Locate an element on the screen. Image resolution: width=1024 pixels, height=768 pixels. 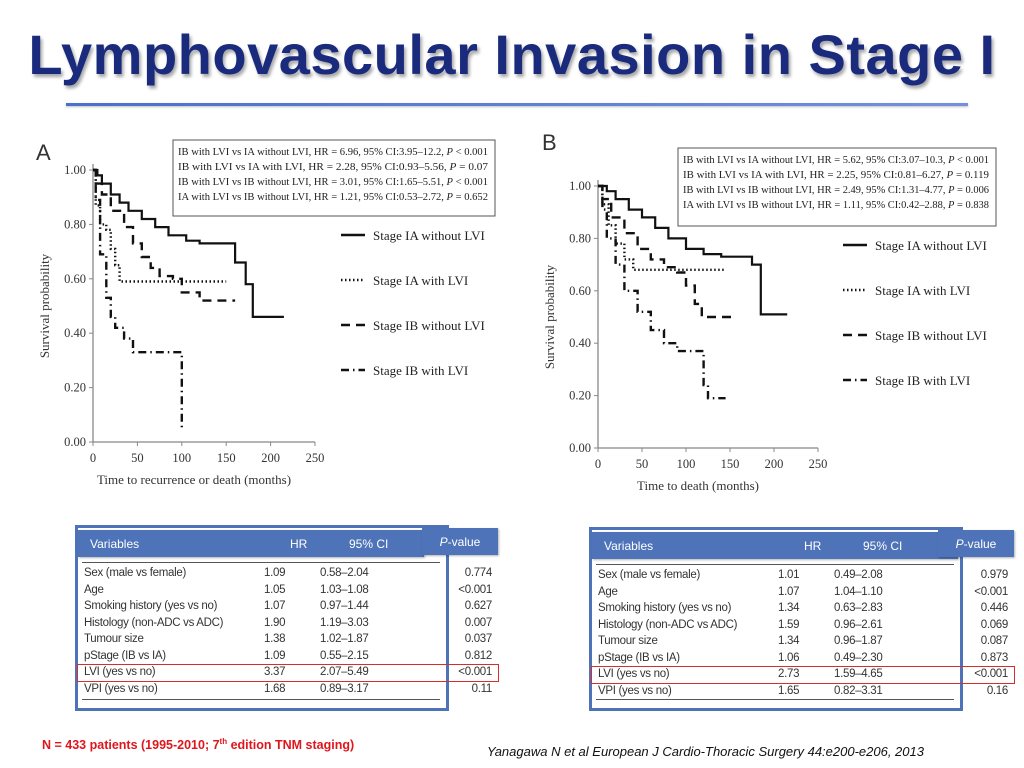
slide-title: Lymphovascular Invasion in Stage I is located at coordinates (512, 54).